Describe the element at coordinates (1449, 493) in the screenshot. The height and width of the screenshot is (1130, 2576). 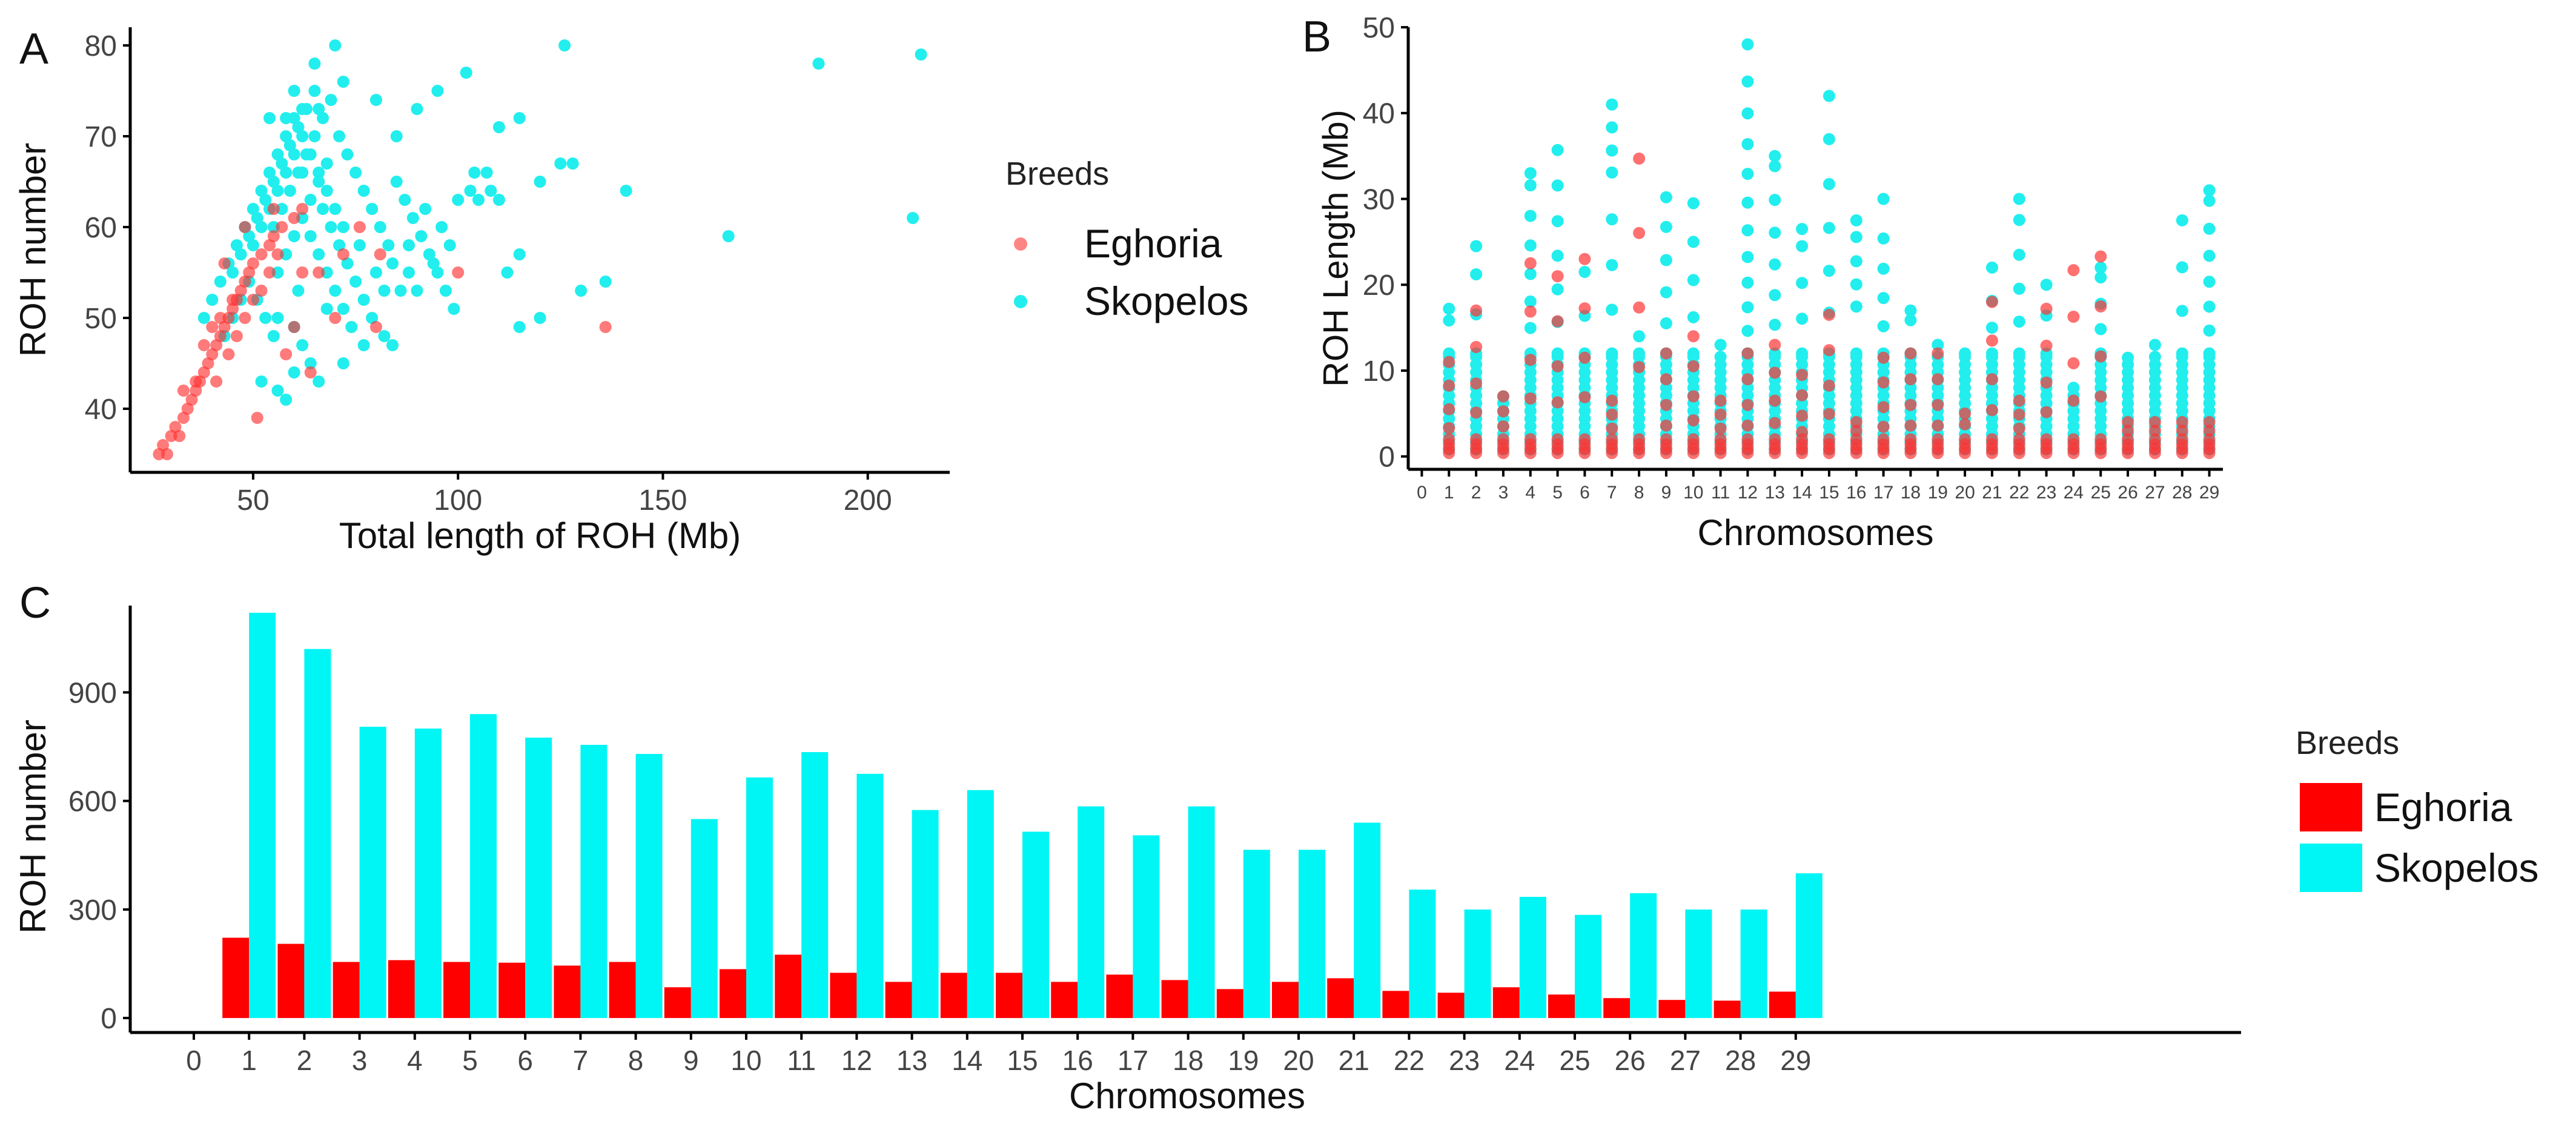
I see `tick-label-b-x-1: 1` at that location.